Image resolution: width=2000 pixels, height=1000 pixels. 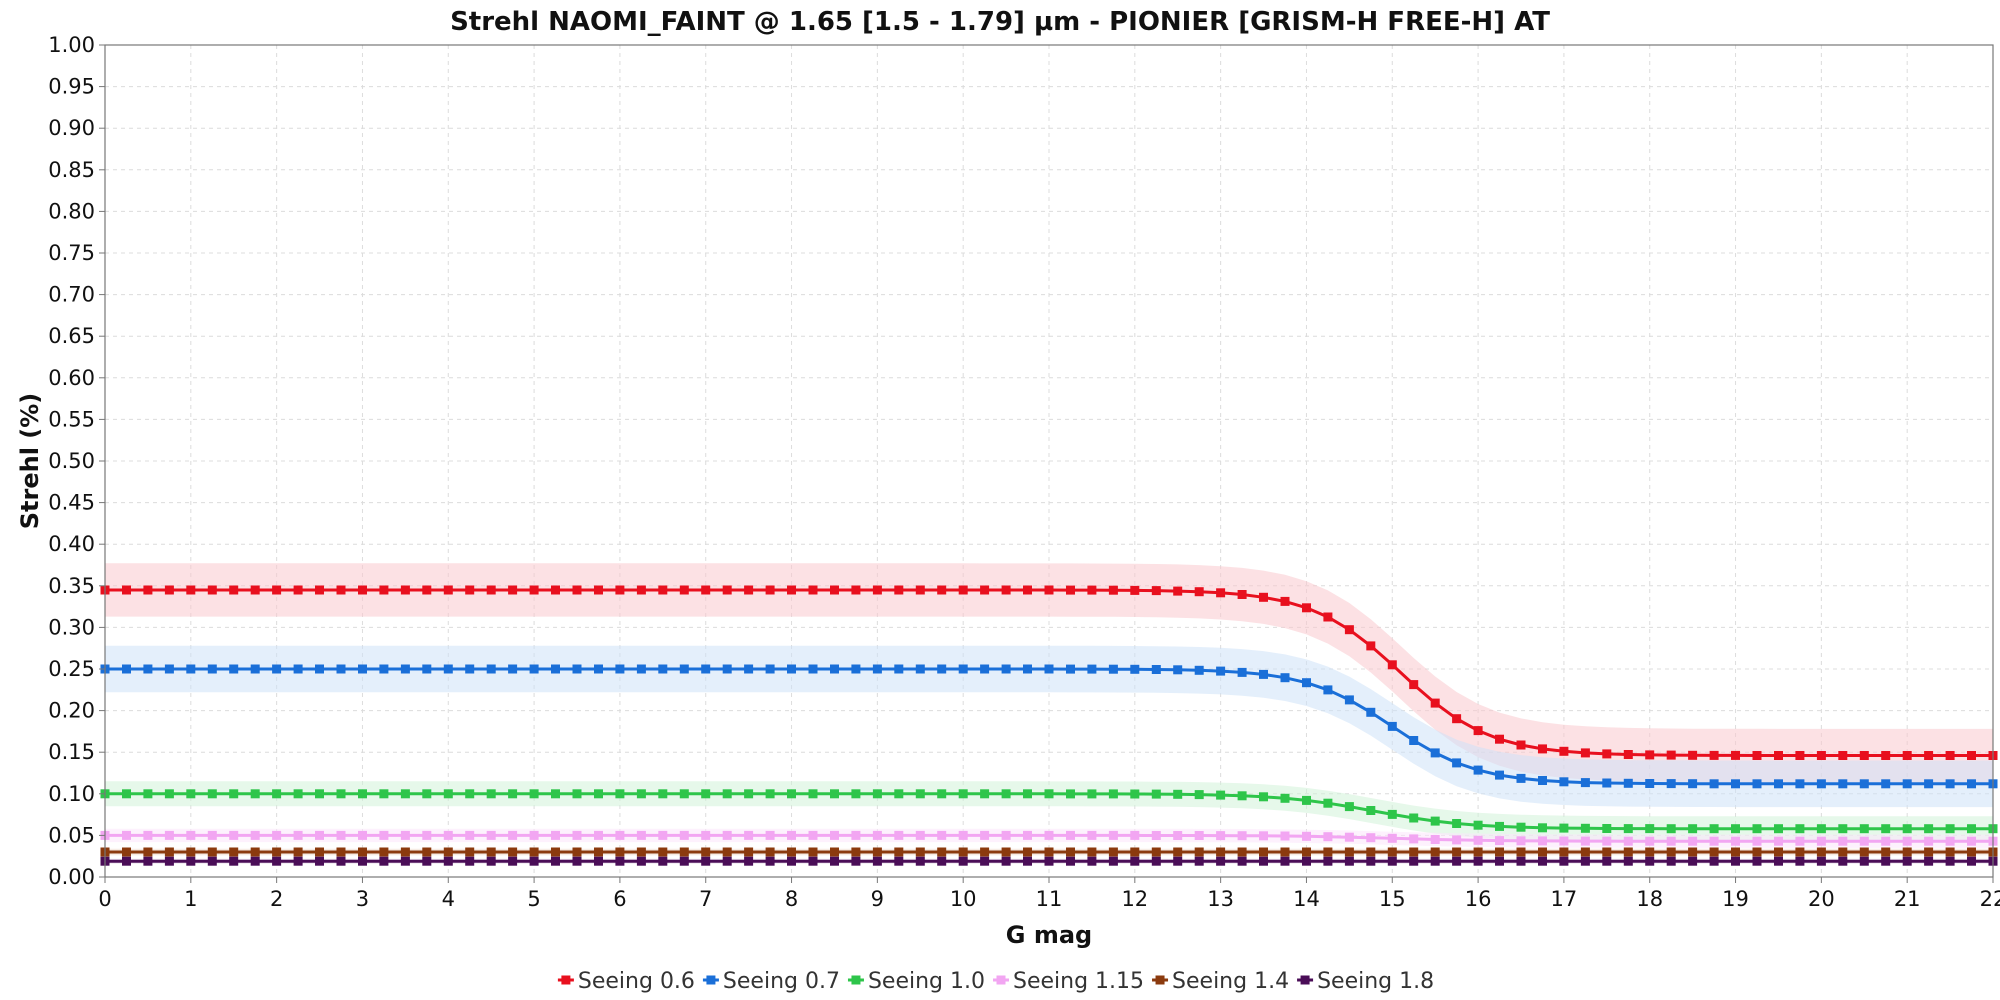 What do you see at coordinates (104, 899) in the screenshot?
I see `x-tick-label: 0` at bounding box center [104, 899].